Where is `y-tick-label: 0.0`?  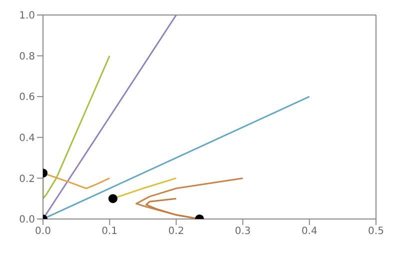
y-tick-label: 0.0 is located at coordinates (27, 220).